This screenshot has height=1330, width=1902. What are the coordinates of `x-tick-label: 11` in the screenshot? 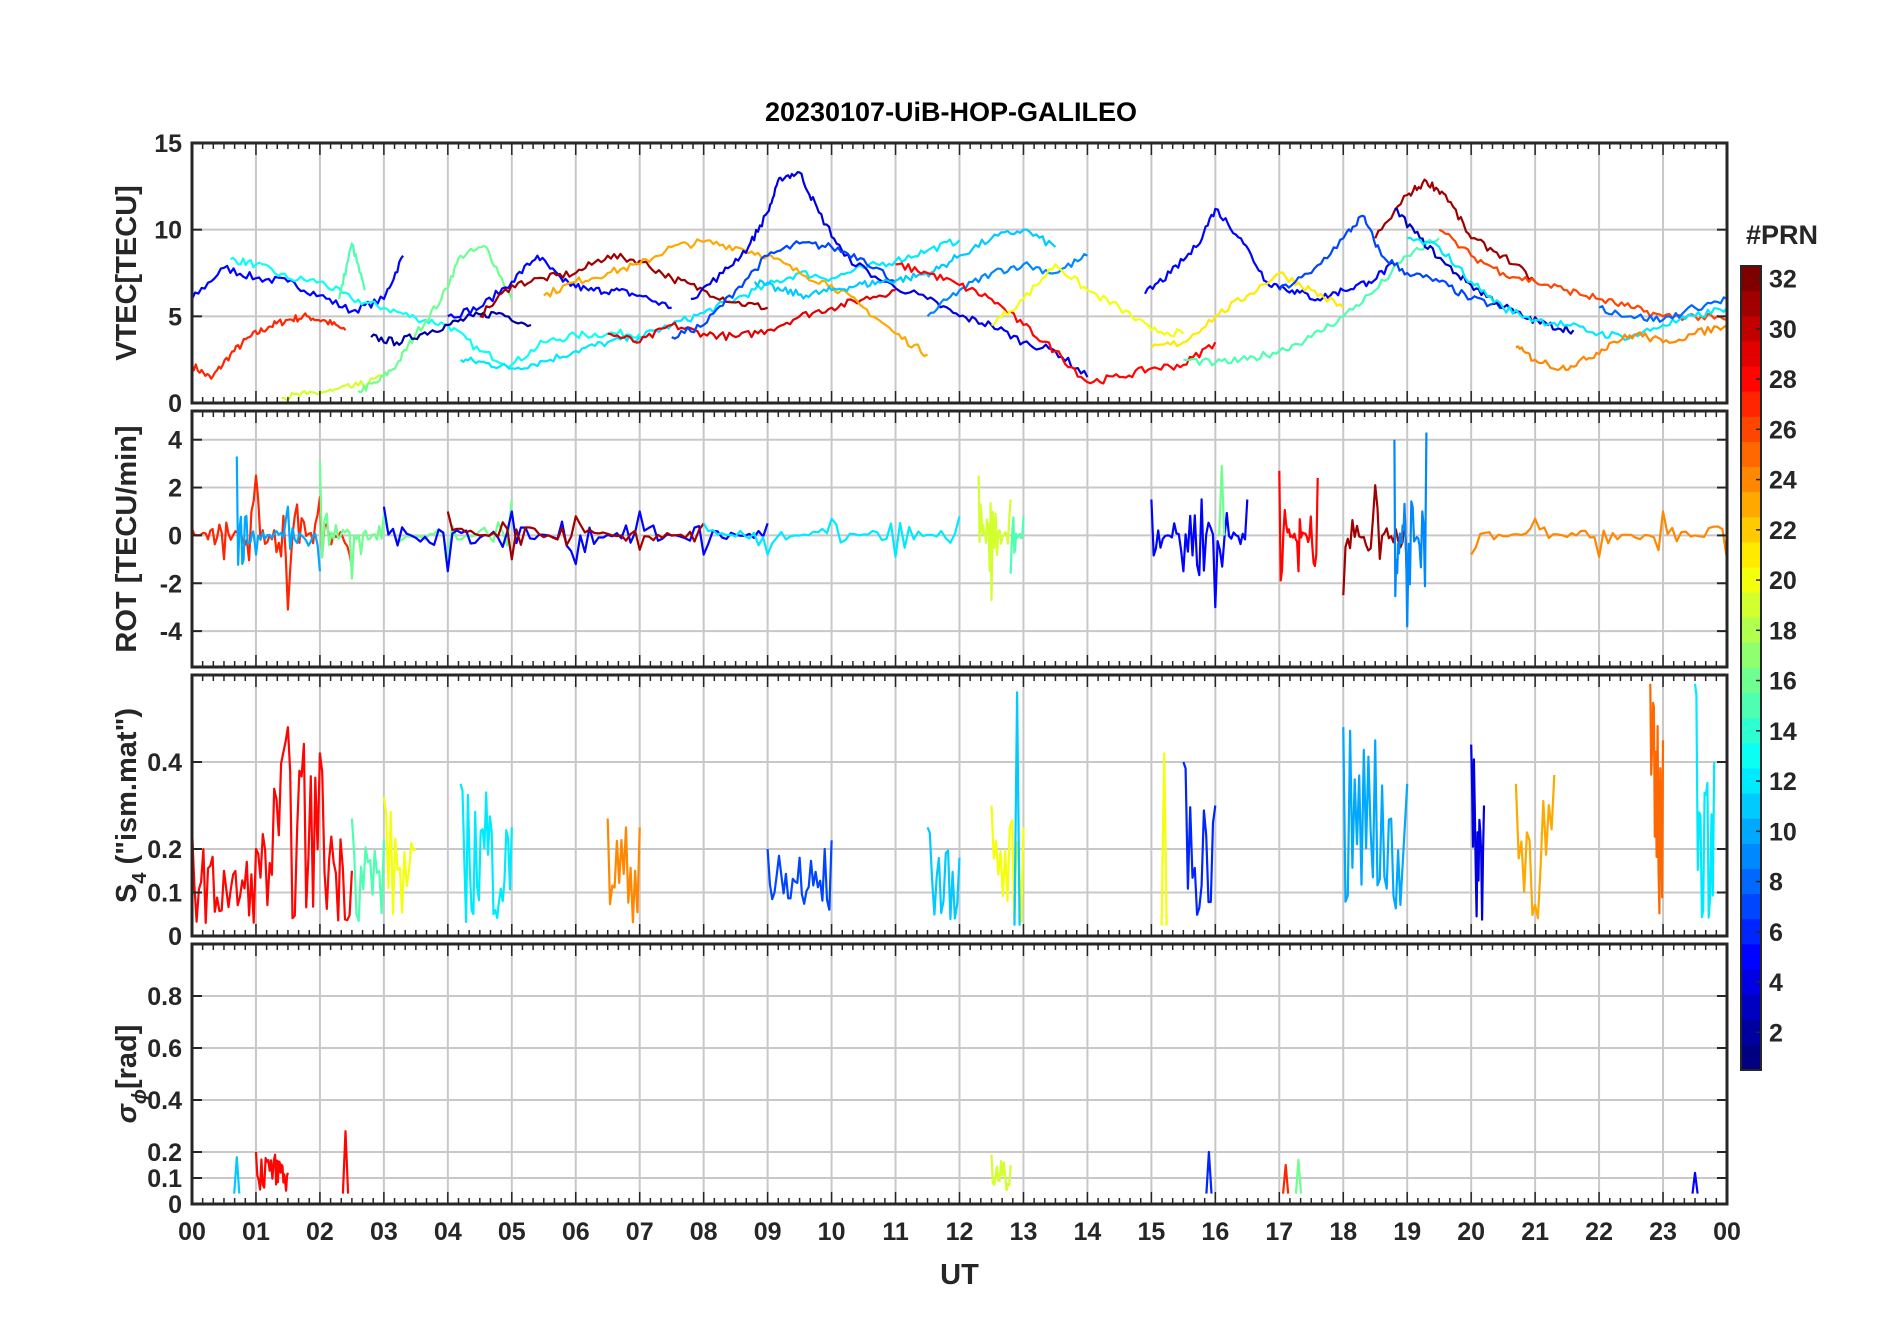 It's located at (895, 1232).